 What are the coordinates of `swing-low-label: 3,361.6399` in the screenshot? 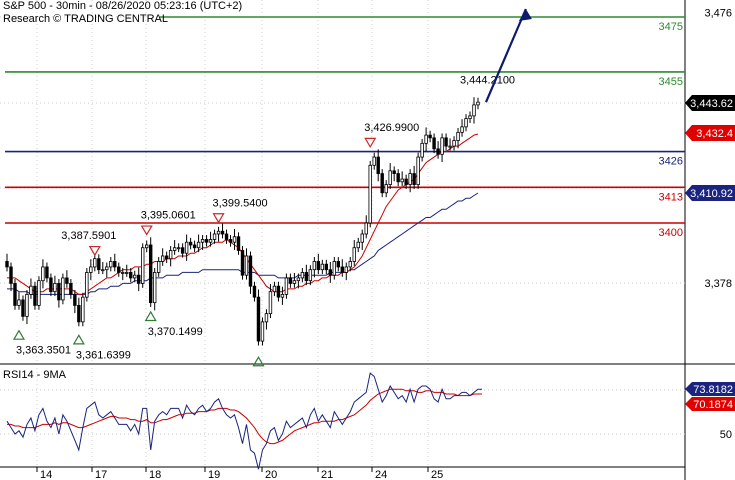 It's located at (103, 355).